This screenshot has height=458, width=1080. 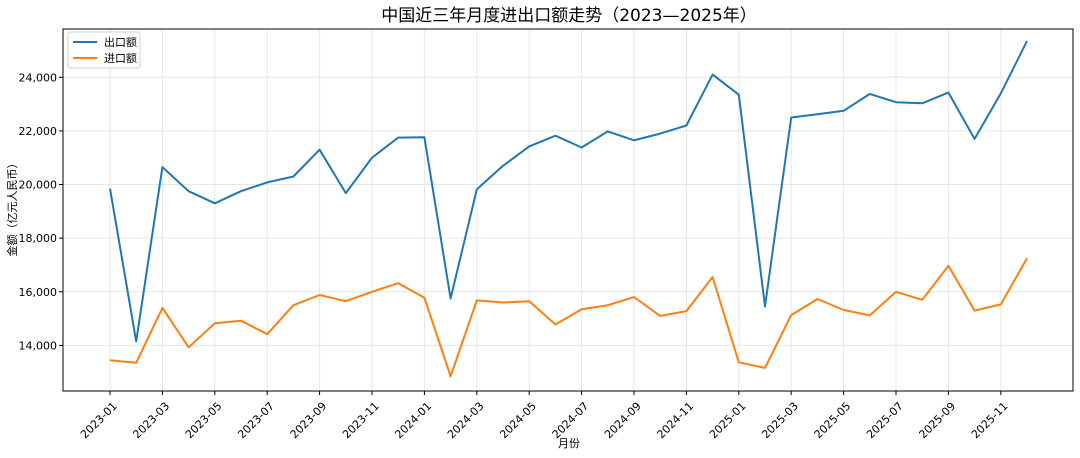 I want to click on x-tick-label: 2023-09, so click(x=309, y=421).